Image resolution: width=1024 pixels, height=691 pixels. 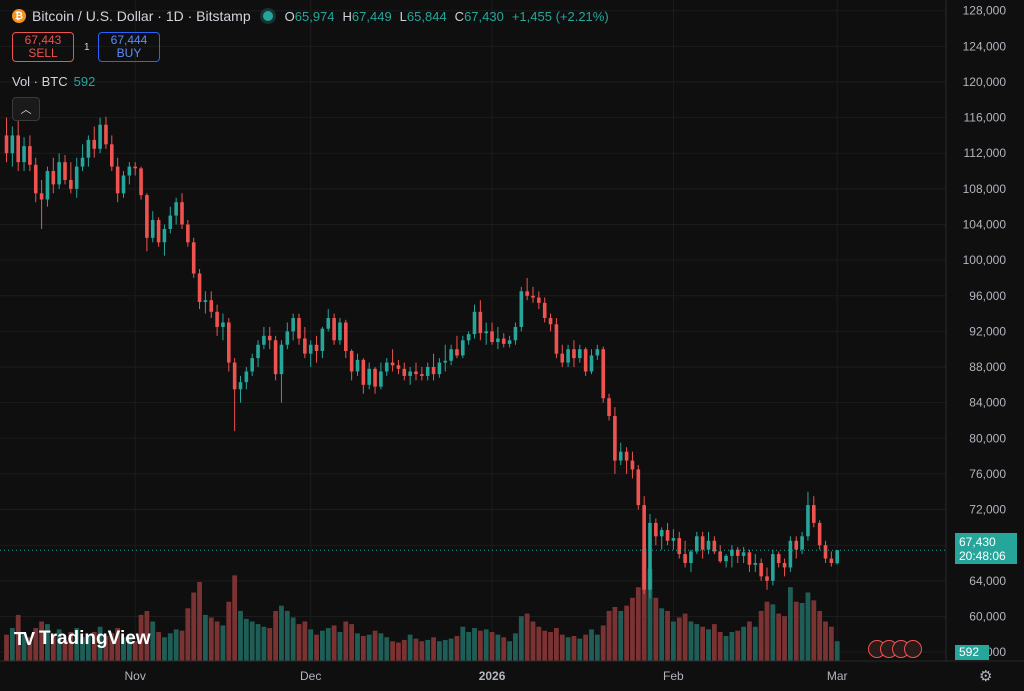 I want to click on price-tick-label: 80,000, so click(x=987, y=438).